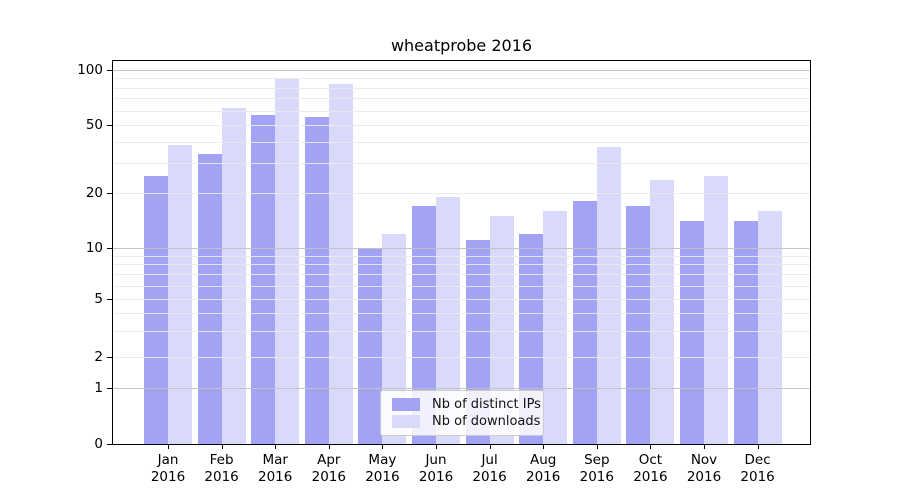 This screenshot has width=900, height=500. What do you see at coordinates (209, 298) in the screenshot?
I see `bar-feb-distinct-ips` at bounding box center [209, 298].